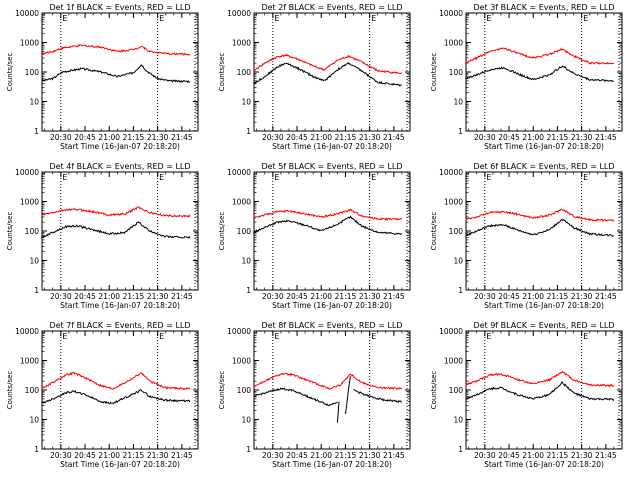 This screenshot has width=640, height=480. What do you see at coordinates (331, 325) in the screenshot?
I see `chart-title: Det 8f BLACK = Events, RED = LLD` at bounding box center [331, 325].